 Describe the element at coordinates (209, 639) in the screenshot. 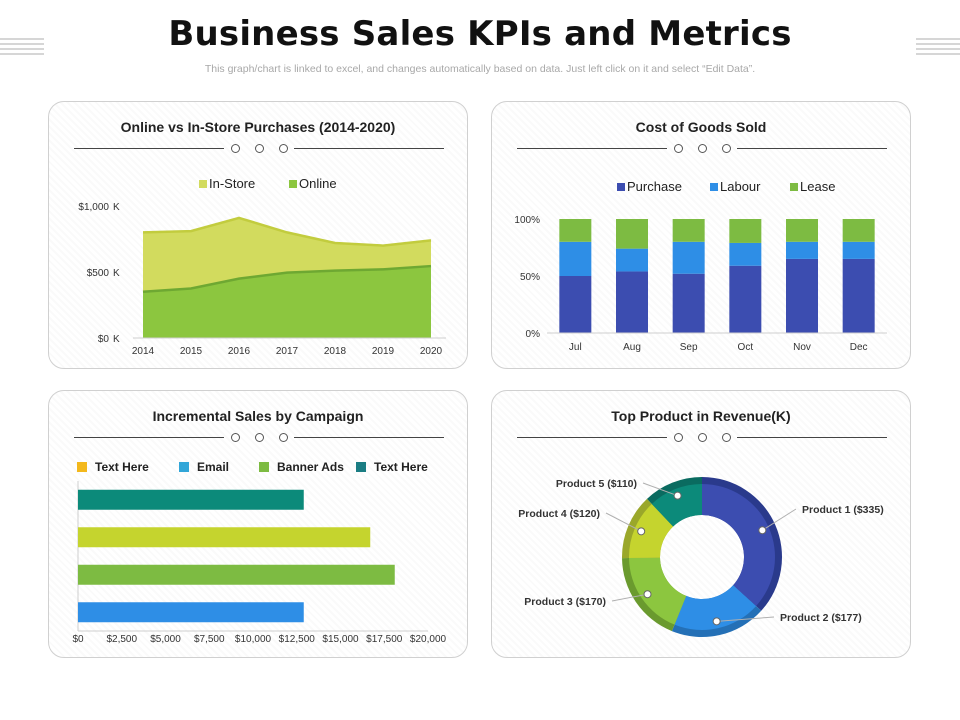

I see `x-tick-label: $7,500` at that location.